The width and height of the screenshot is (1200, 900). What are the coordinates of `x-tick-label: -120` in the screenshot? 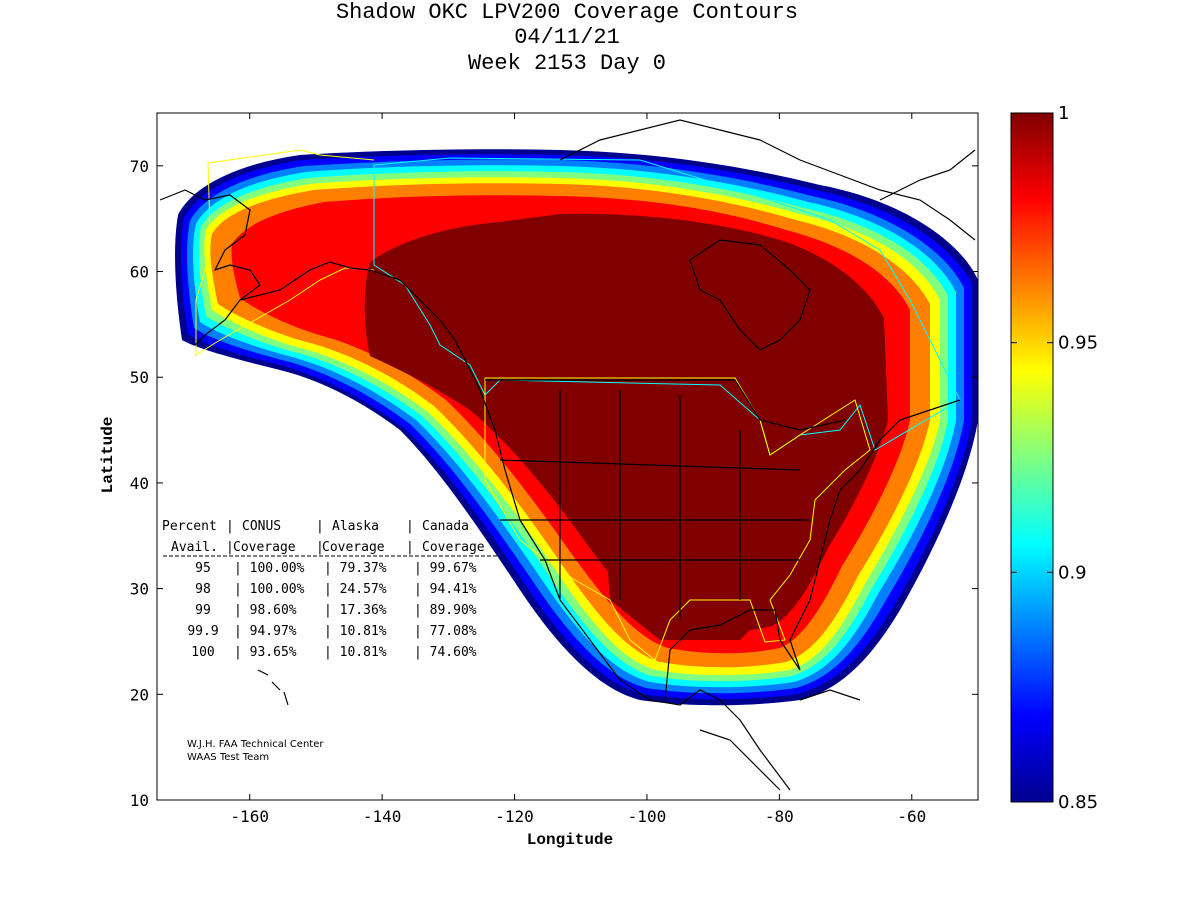 It's located at (514, 816).